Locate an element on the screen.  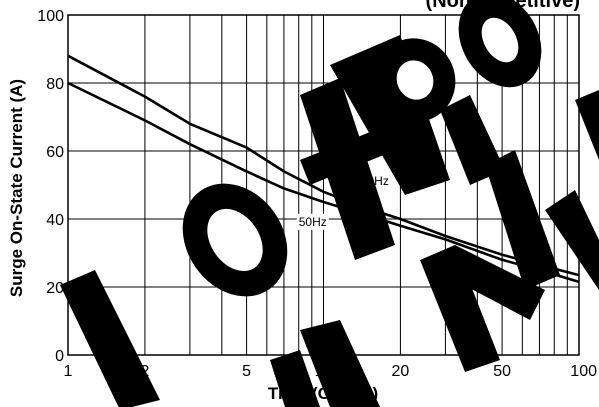
watermark-N is located at coordinates (110, 338).